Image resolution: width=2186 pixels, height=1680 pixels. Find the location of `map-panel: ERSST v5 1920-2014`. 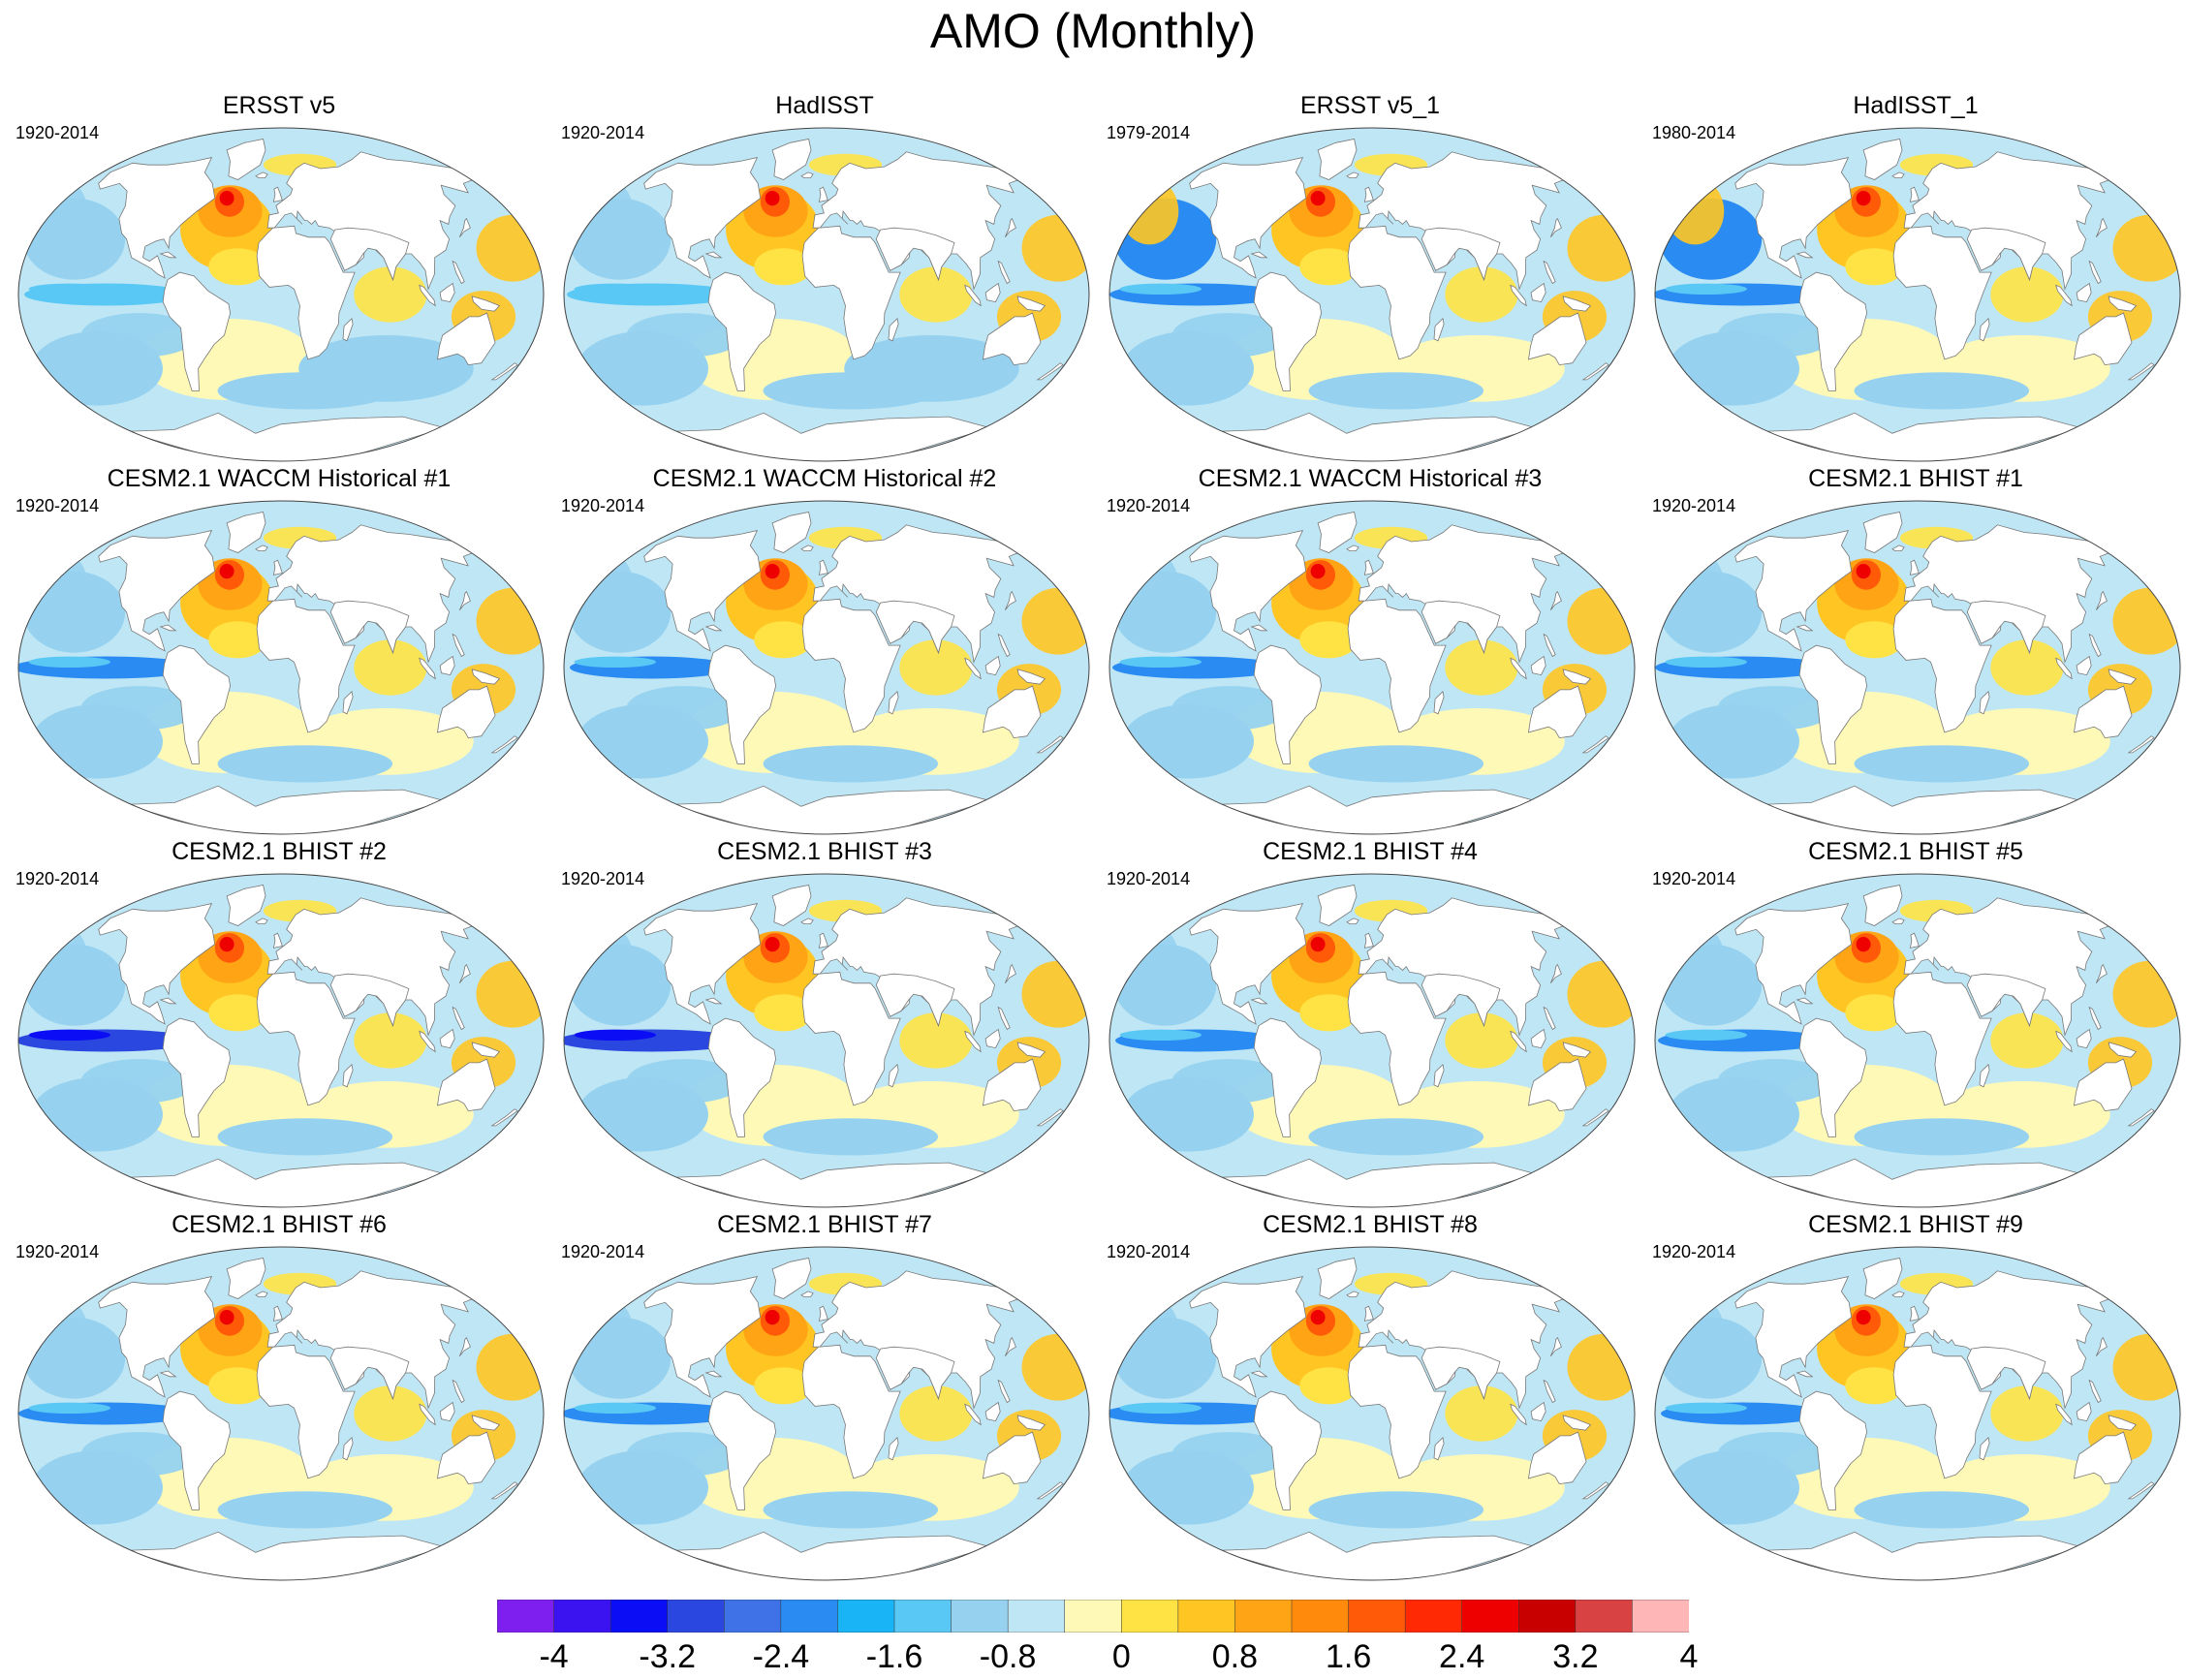

map-panel: ERSST v5 1920-2014 is located at coordinates (279, 277).